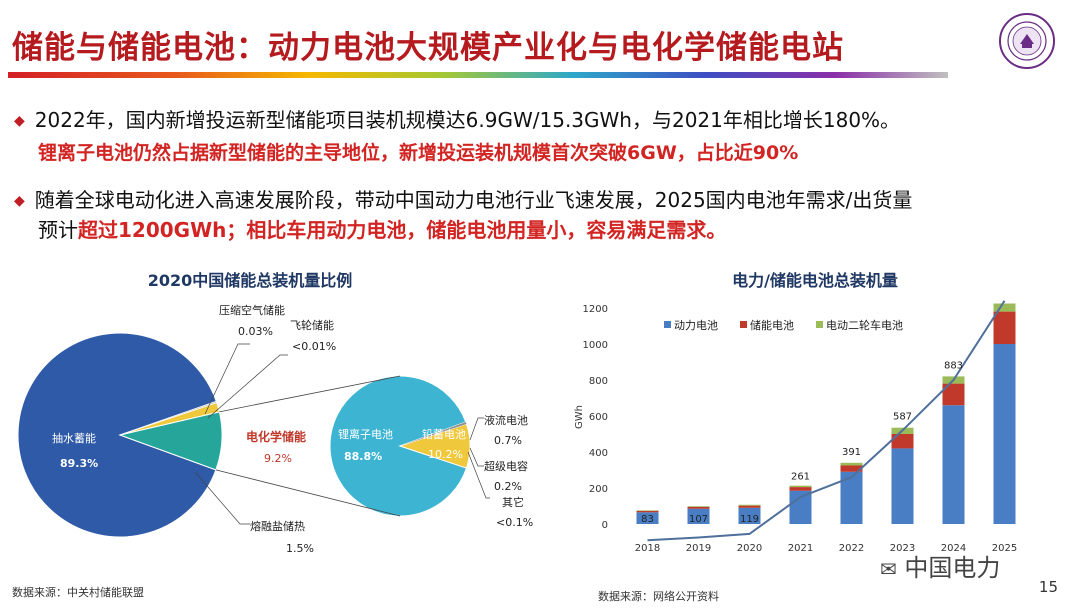  Describe the element at coordinates (815, 280) in the screenshot. I see `bar-chart-title: 电力/储能电池总装机量` at that location.